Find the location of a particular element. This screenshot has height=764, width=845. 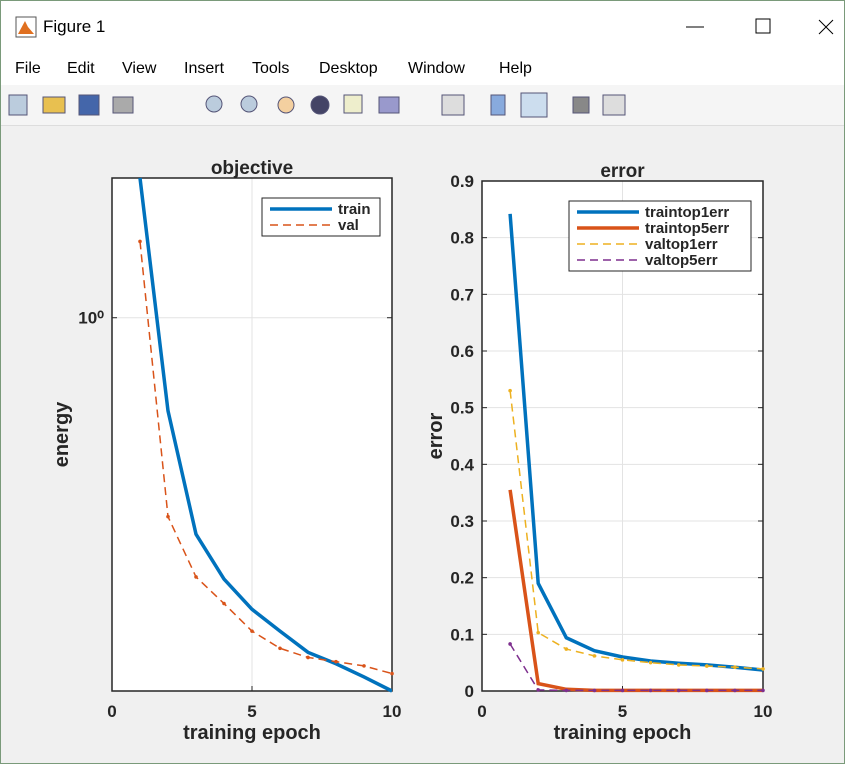

y-tick-label: 0.7 is located at coordinates (462, 294).